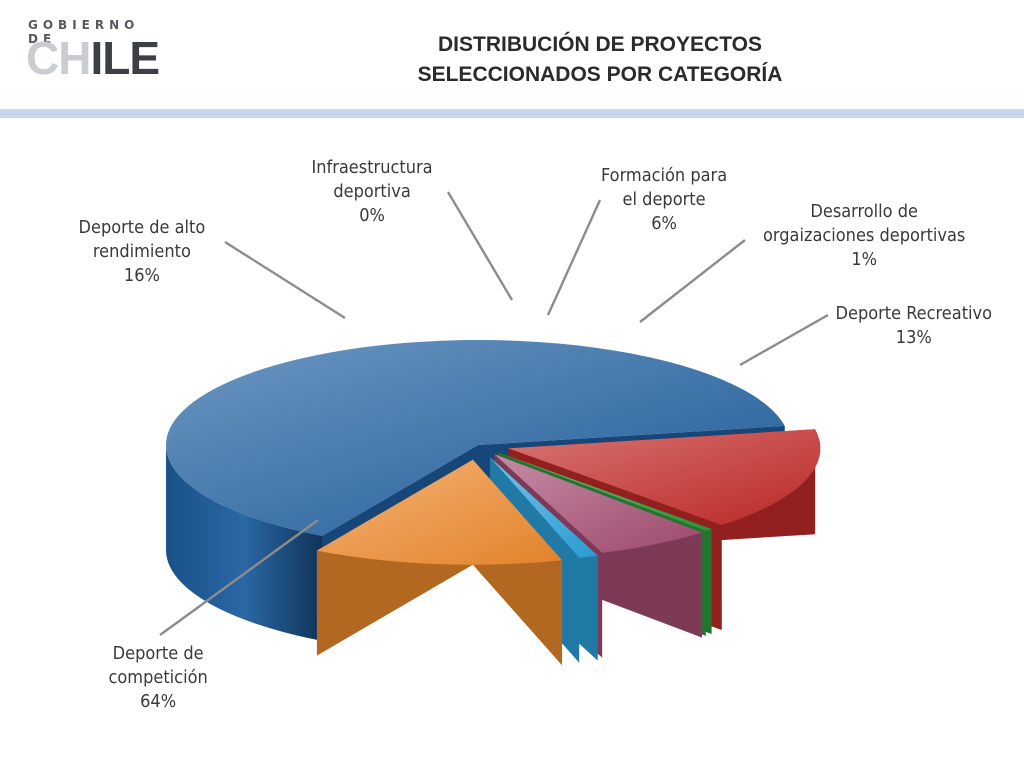 This screenshot has width=1024, height=768. Describe the element at coordinates (600, 44) in the screenshot. I see `title-line-1: DISTRIBUCIÓN DE PROYECTOS` at that location.